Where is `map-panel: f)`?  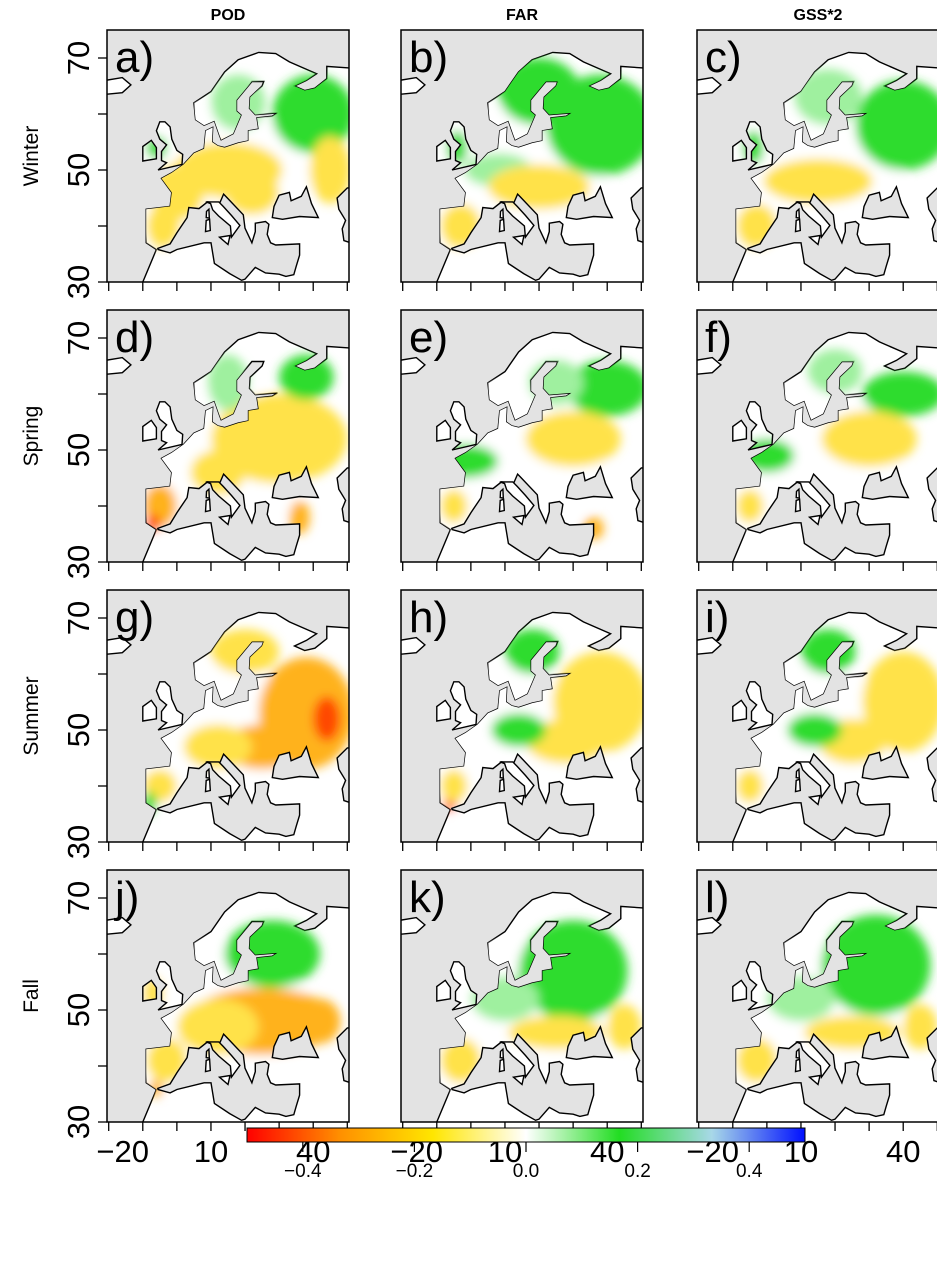 map-panel: f) is located at coordinates (816, 440).